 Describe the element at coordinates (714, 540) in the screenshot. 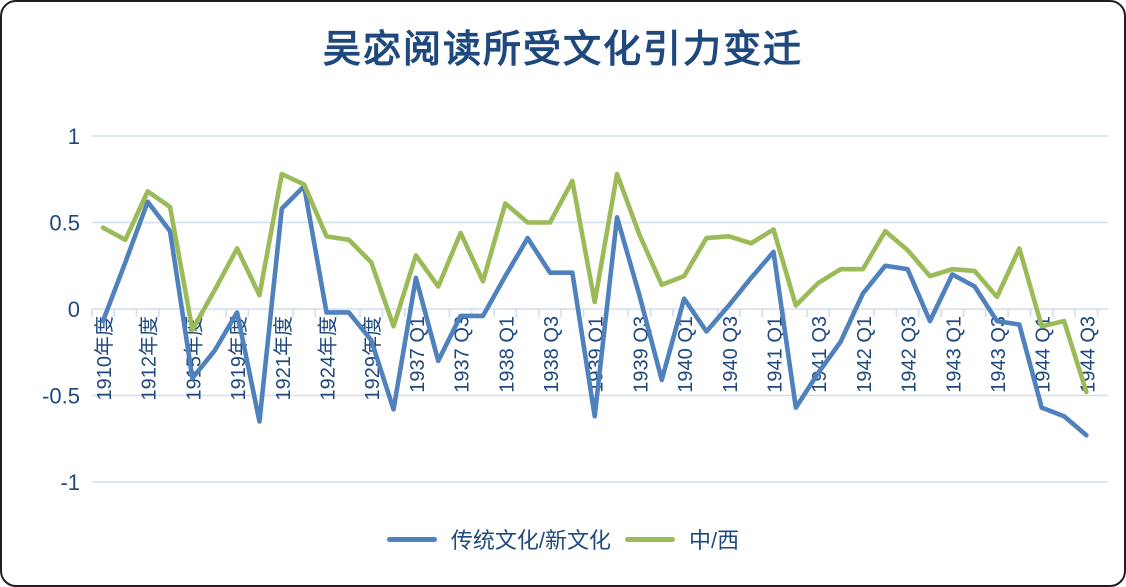

I see `legend-label-chinese-vs-western: 中/西` at that location.